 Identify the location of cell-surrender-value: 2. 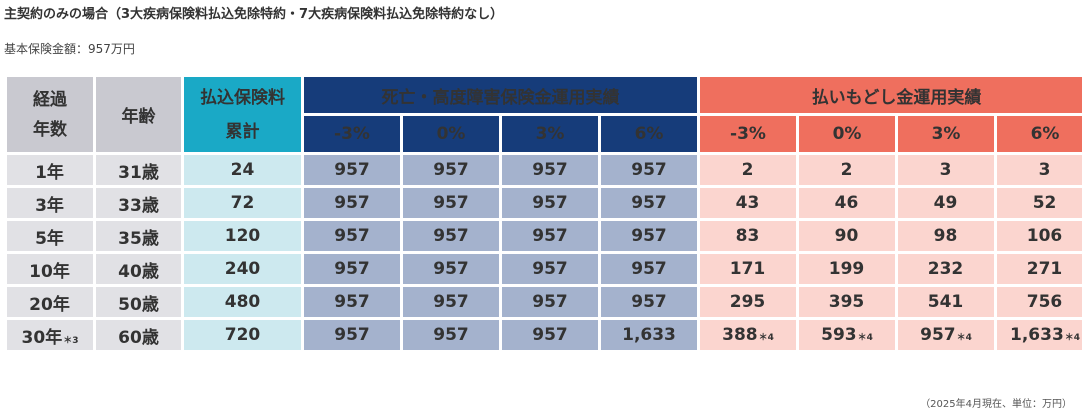
(748, 170).